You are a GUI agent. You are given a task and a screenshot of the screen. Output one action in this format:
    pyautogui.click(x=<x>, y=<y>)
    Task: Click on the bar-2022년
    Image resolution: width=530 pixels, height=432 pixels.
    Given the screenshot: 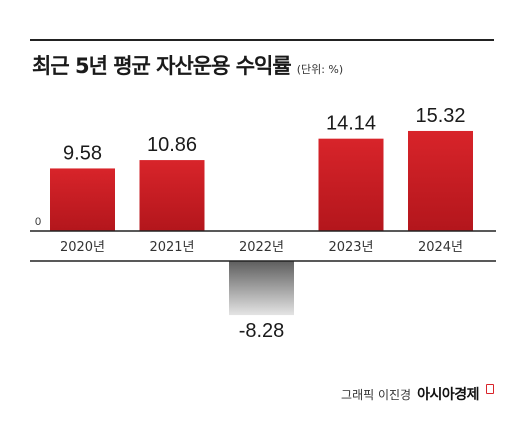 What is the action you would take?
    pyautogui.click(x=261, y=288)
    